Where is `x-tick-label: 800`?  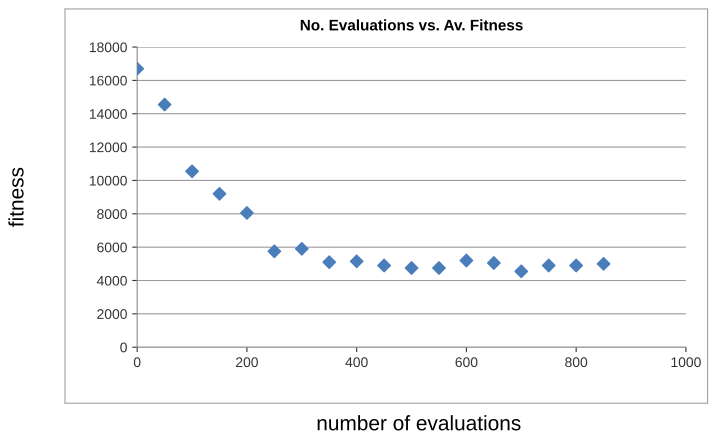 x-tick-label: 800 is located at coordinates (576, 362).